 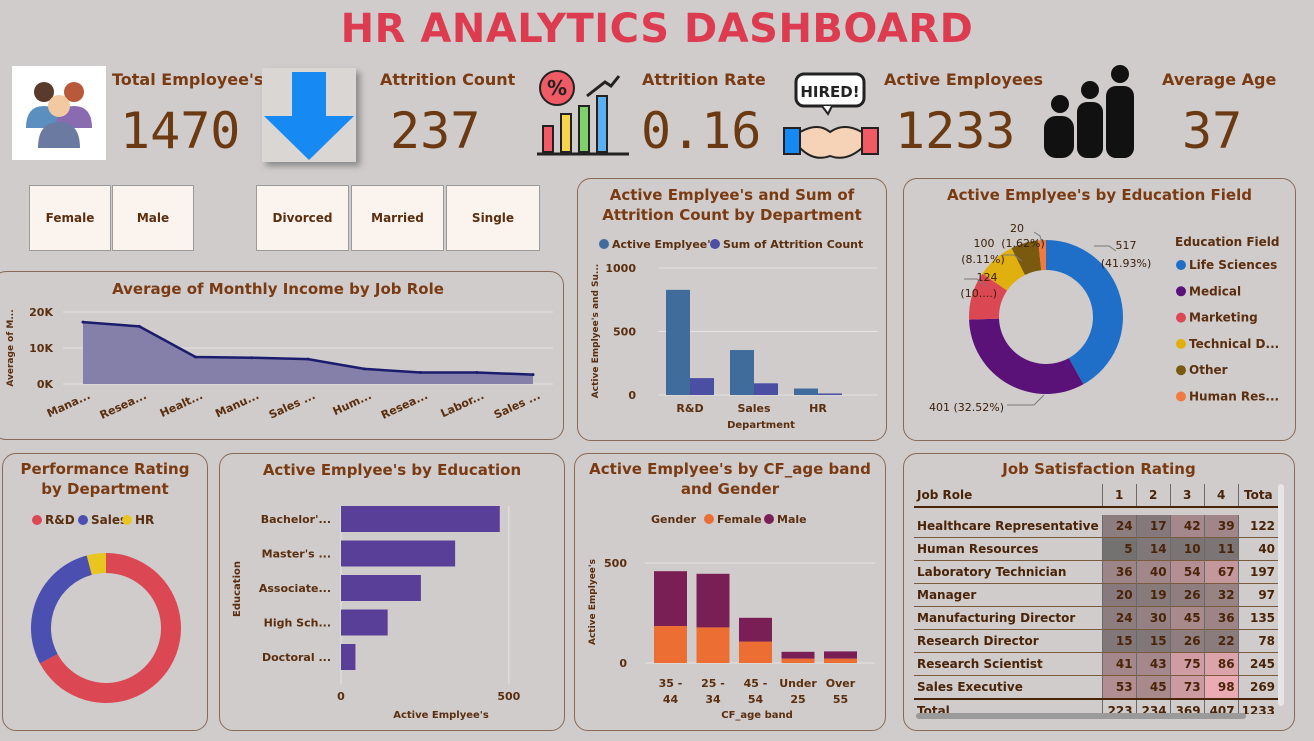 What do you see at coordinates (341, 696) in the screenshot?
I see `x-tick-label: 0` at bounding box center [341, 696].